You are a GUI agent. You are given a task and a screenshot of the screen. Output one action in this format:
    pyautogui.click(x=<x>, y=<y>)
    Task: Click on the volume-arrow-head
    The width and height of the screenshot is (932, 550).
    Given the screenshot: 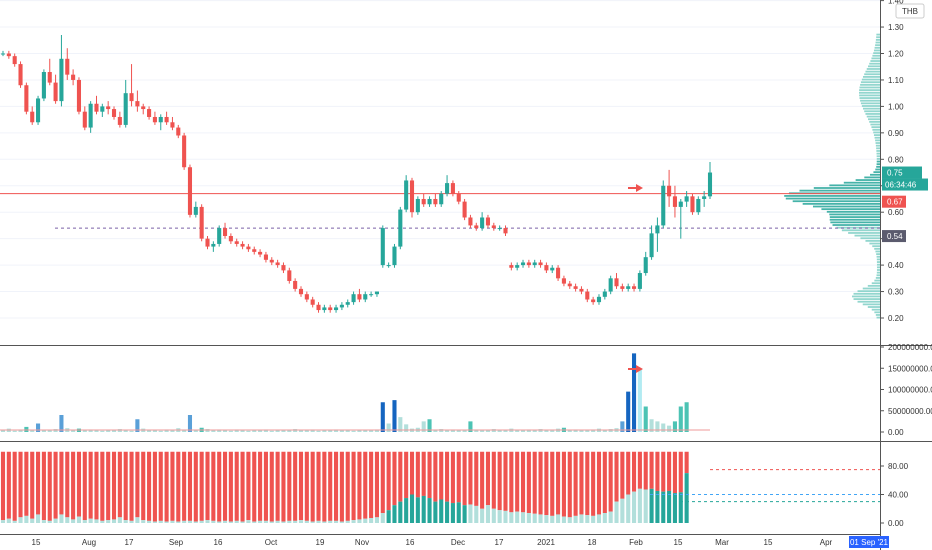 What is the action you would take?
    pyautogui.click(x=639, y=369)
    